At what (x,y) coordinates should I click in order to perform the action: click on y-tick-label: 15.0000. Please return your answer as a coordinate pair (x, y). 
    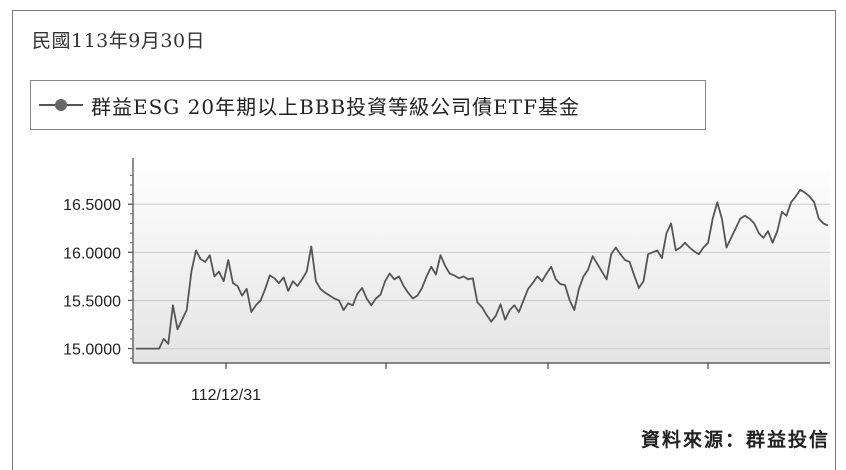
    Looking at the image, I should click on (92, 350).